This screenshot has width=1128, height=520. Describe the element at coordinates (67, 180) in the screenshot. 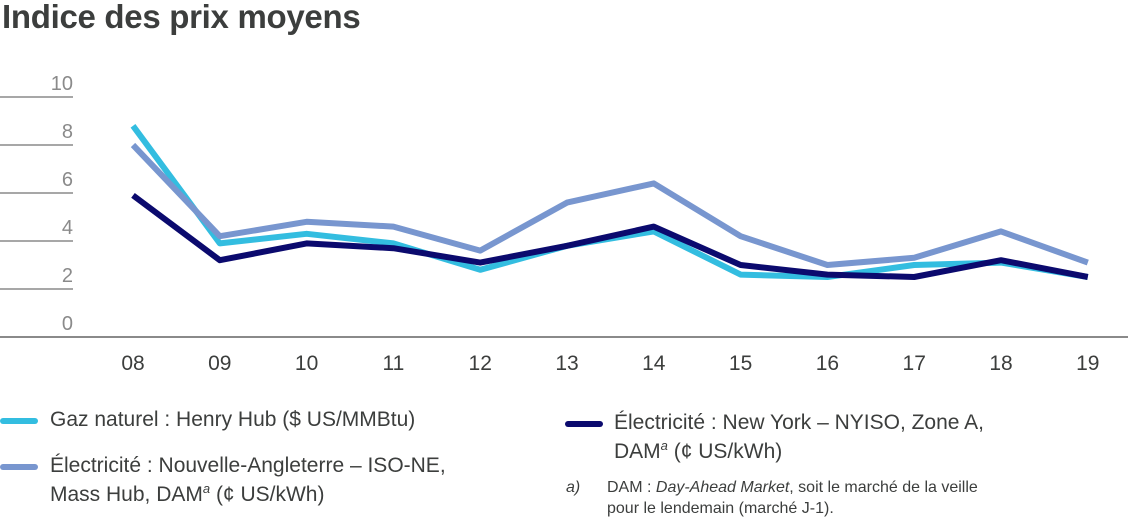

I see `y-tick-label: 6` at that location.